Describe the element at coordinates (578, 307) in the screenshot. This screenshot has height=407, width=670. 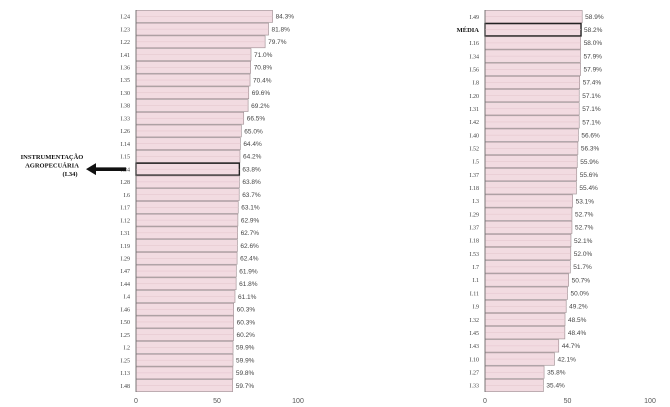
I see `value-label-2-23: 49.2%` at that location.